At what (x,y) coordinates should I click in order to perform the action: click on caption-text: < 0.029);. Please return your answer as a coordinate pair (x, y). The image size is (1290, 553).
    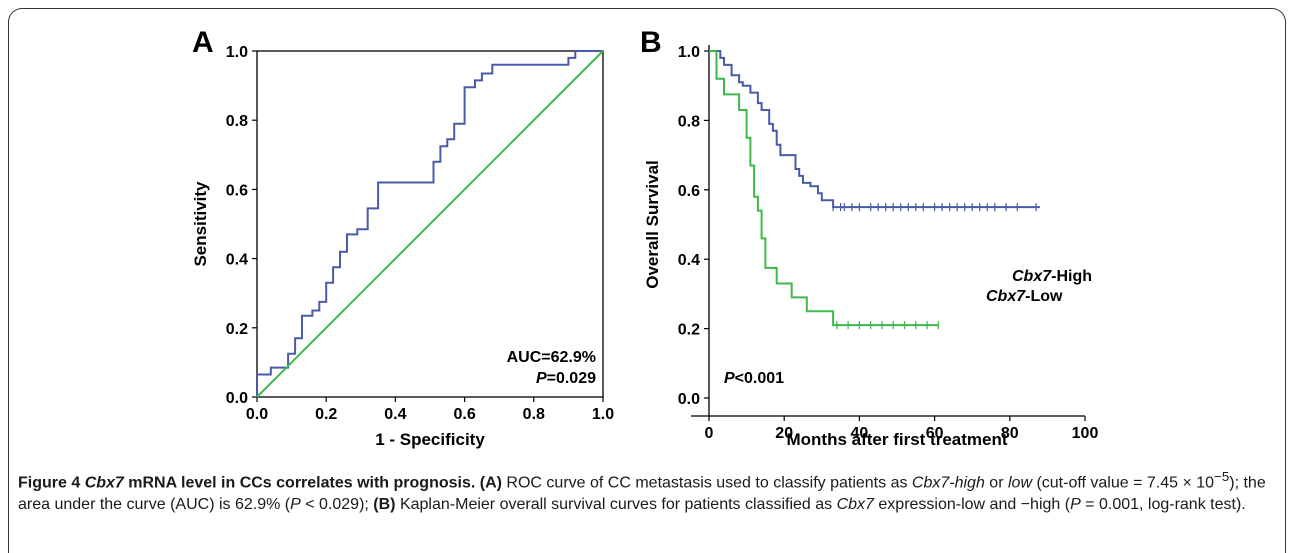
    Looking at the image, I should click on (337, 505).